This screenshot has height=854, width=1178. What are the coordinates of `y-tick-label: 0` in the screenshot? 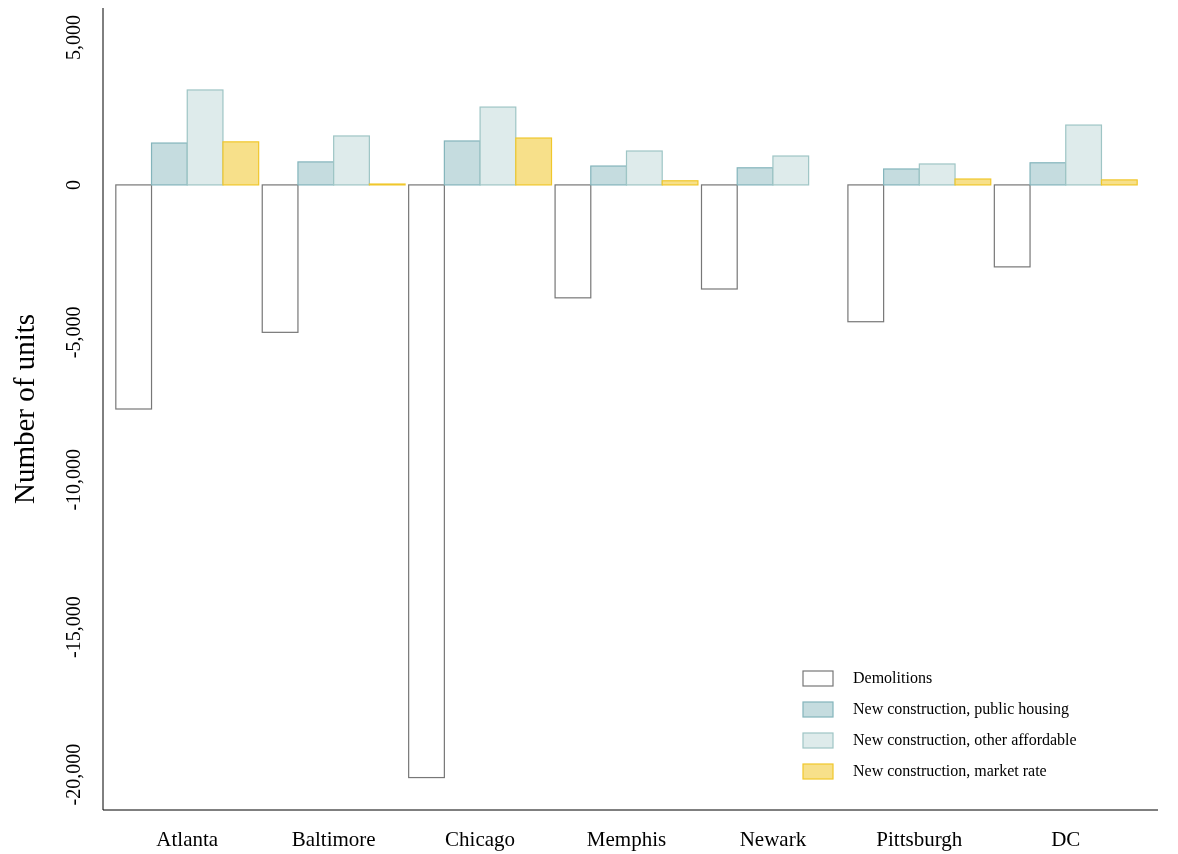 It's located at (73, 184).